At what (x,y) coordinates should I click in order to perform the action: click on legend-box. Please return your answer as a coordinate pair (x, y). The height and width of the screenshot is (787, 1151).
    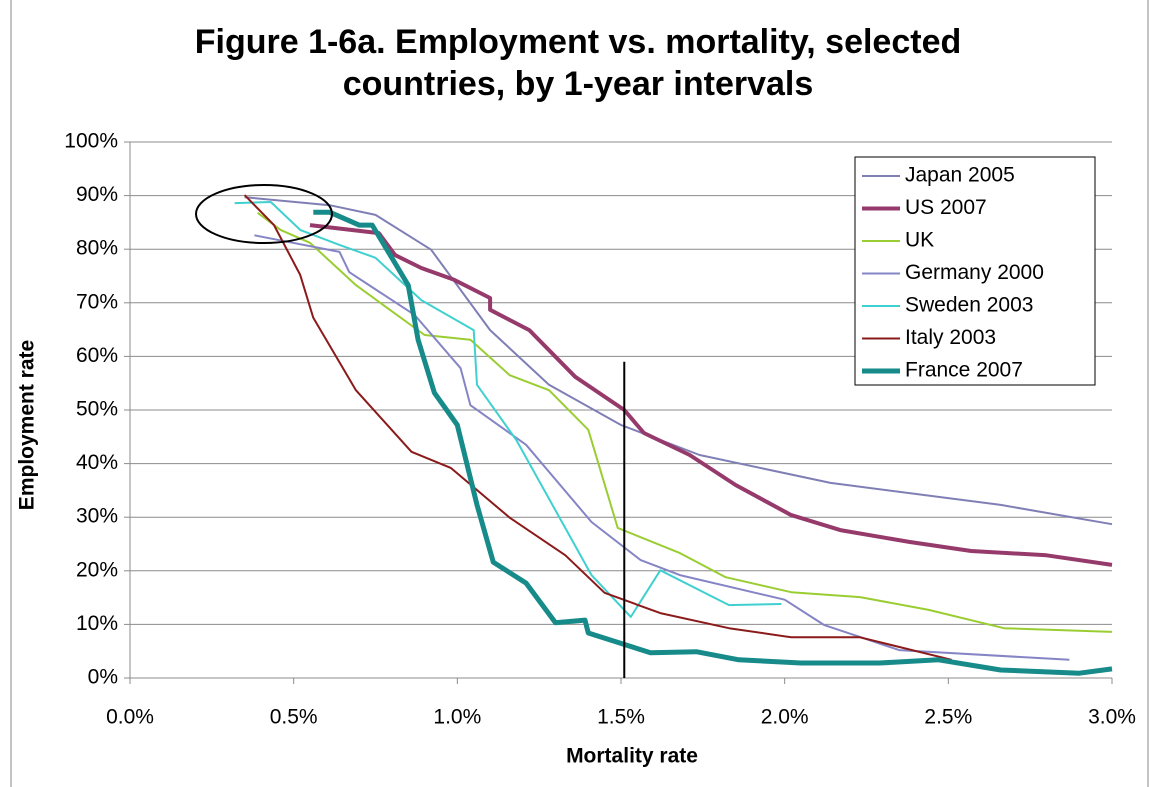
    Looking at the image, I should click on (975, 271).